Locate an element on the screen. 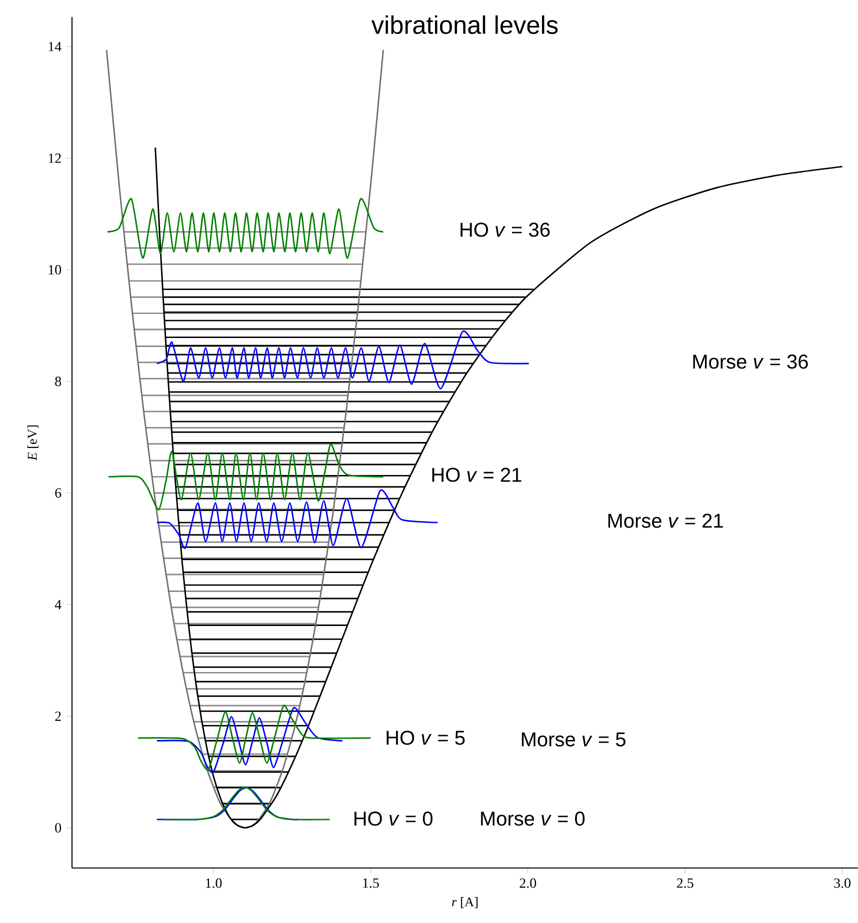 The width and height of the screenshot is (858, 923). annotation: Morse v = 5 is located at coordinates (574, 739).